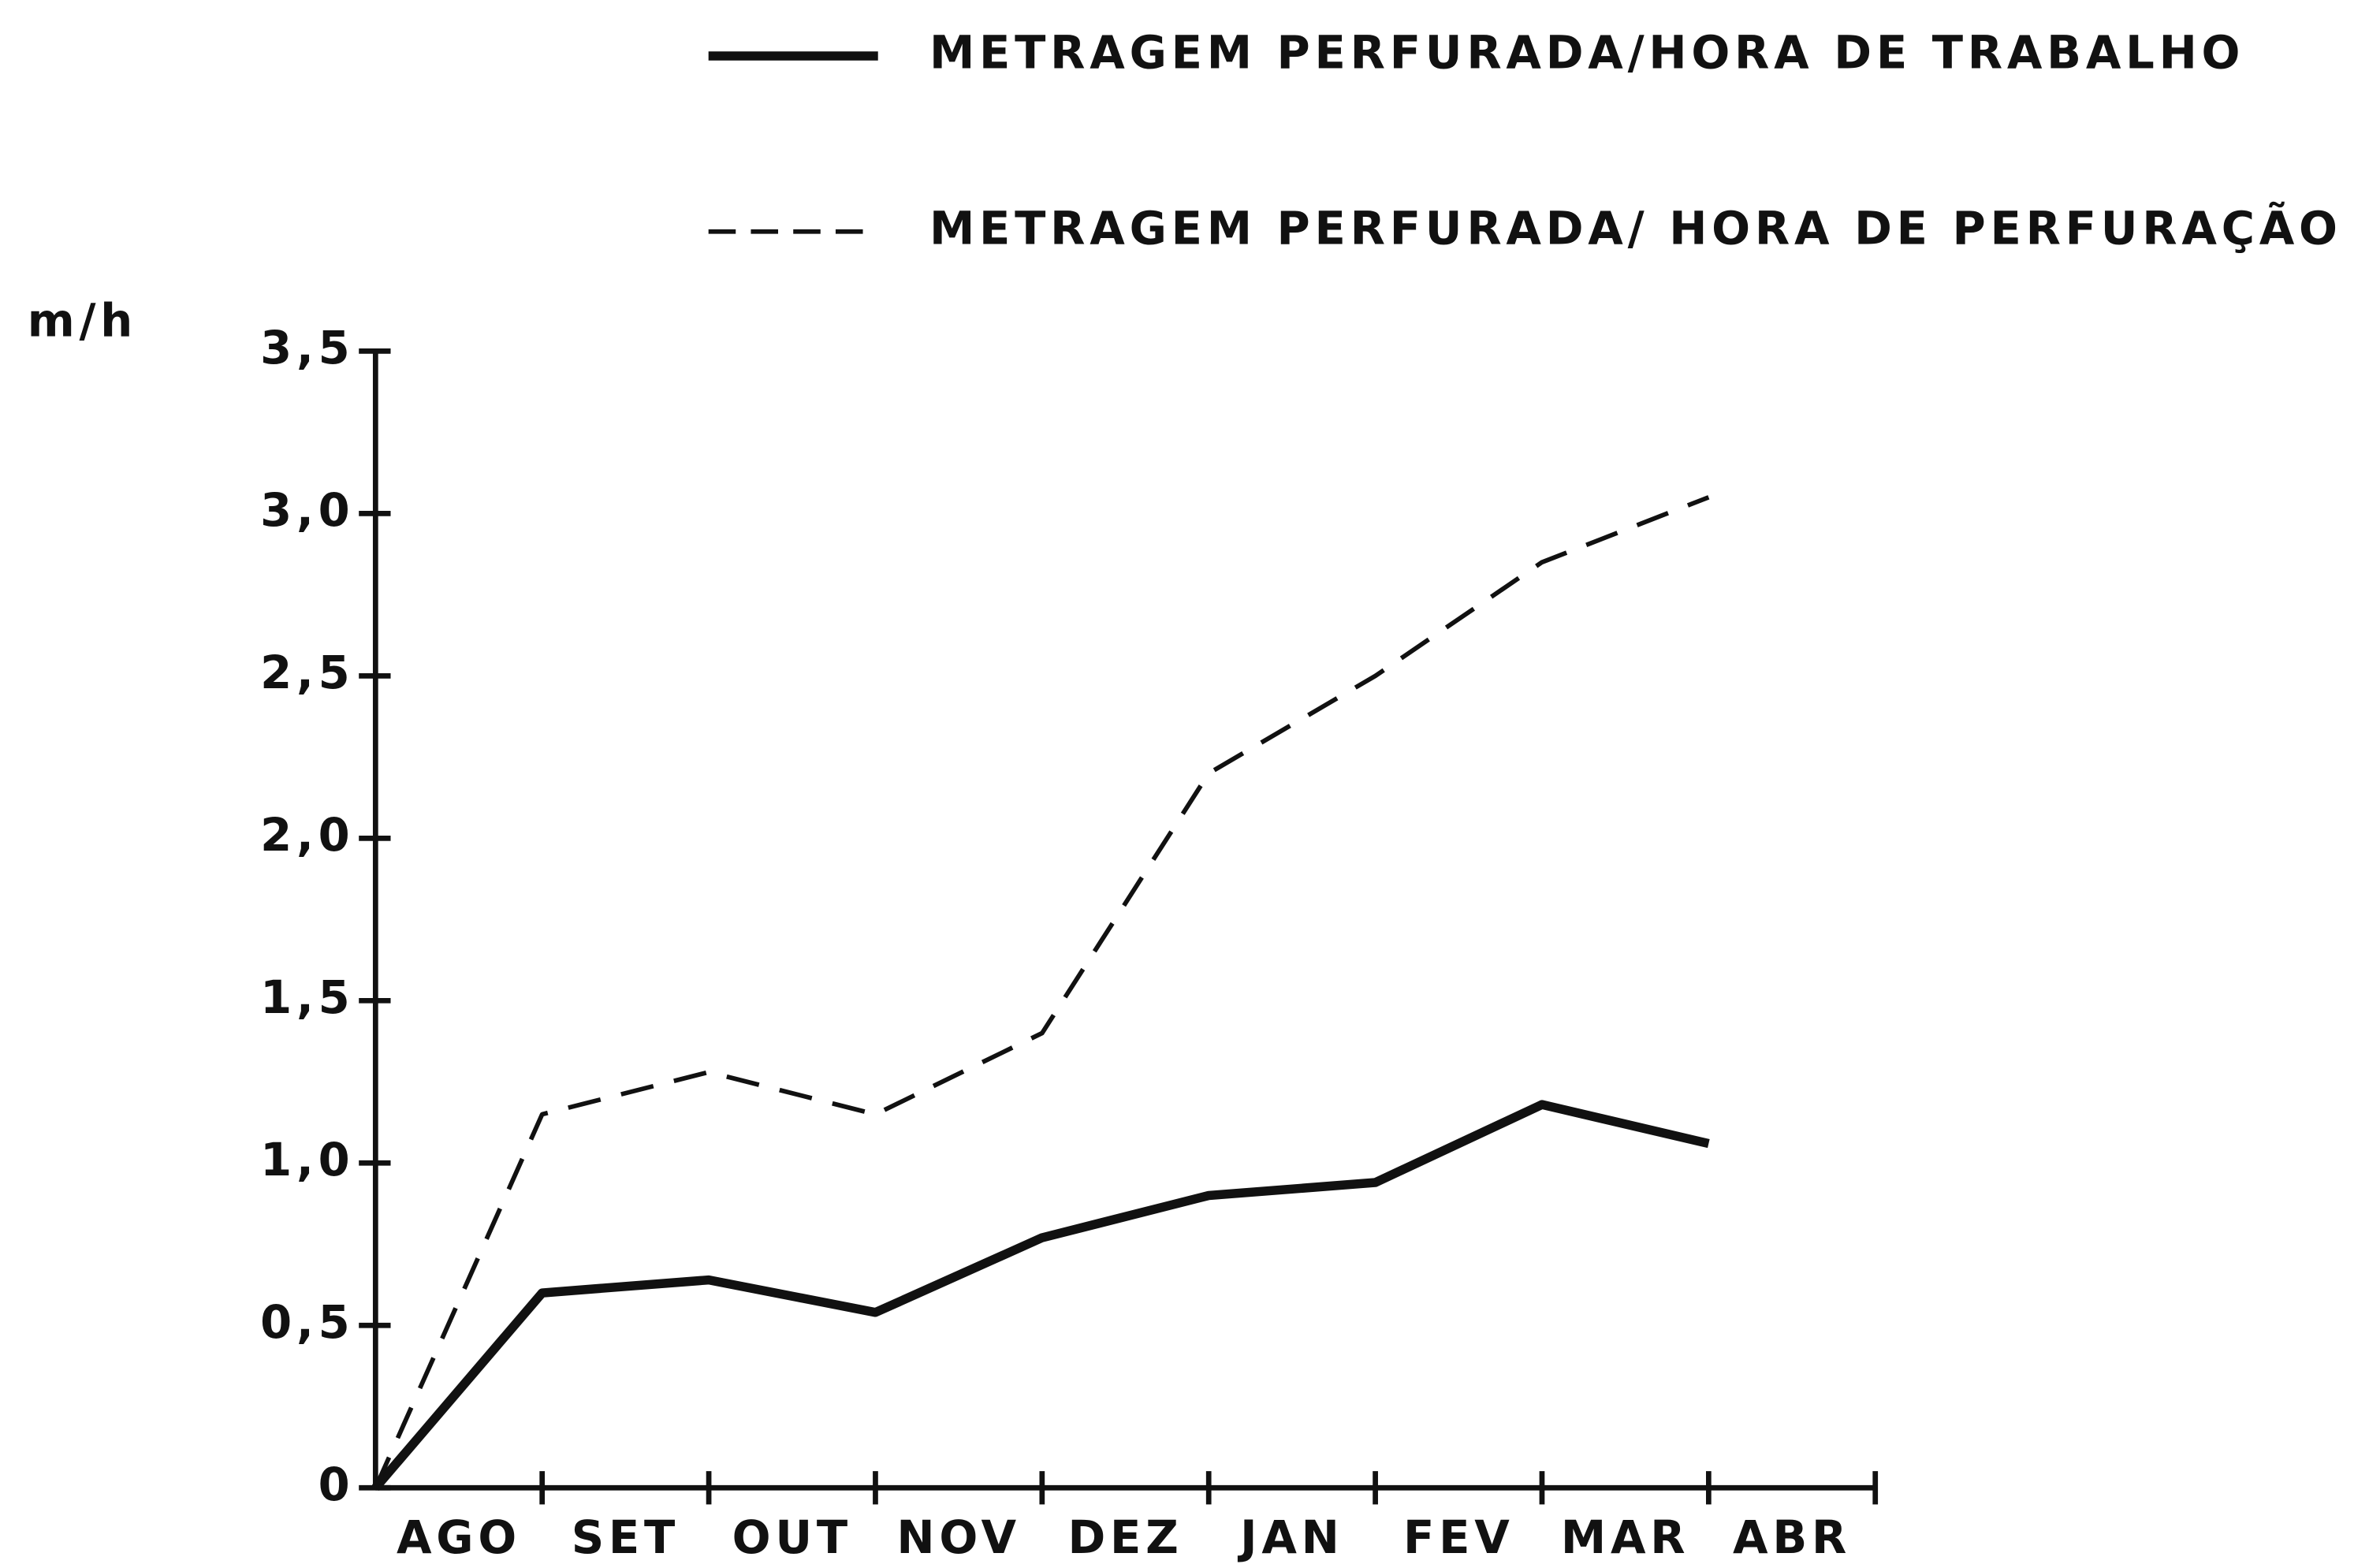  I want to click on x-tick-label: DEZ, so click(1125, 1537).